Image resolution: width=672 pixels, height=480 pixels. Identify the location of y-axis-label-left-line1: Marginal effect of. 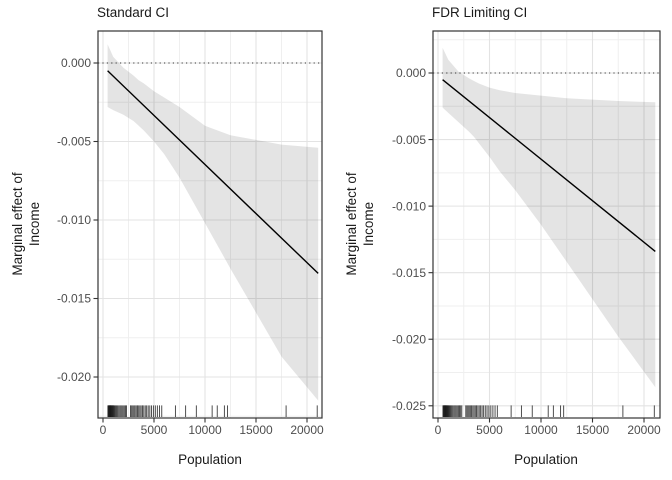
(17, 224).